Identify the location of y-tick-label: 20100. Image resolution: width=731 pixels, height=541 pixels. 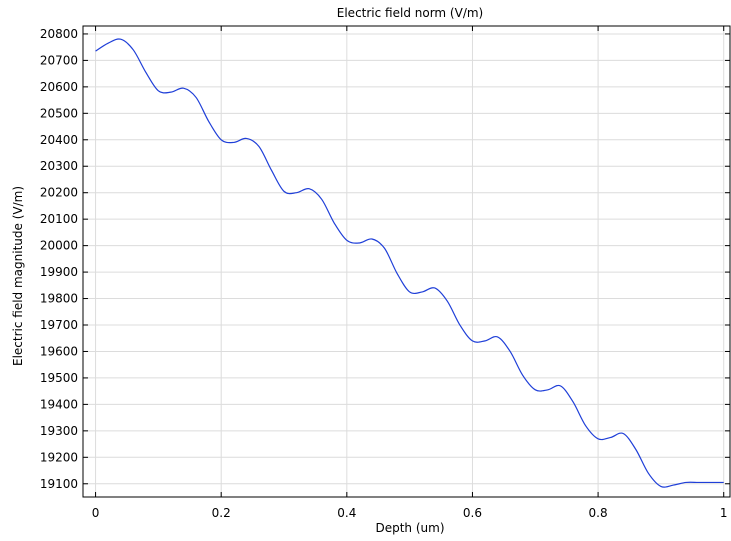
(59, 219).